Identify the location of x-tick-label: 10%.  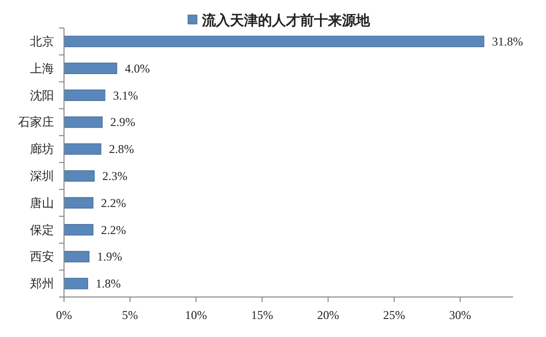
(196, 315).